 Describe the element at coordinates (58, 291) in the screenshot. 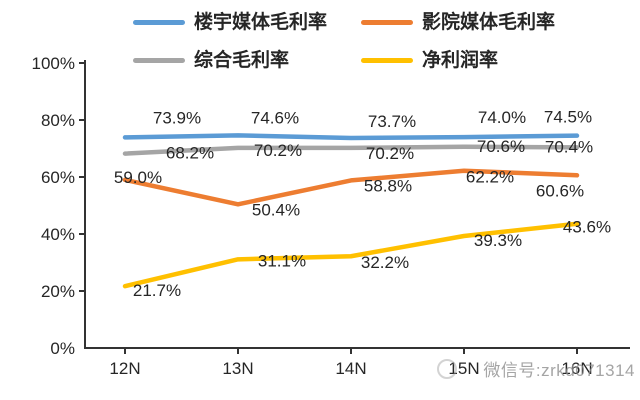

I see `y-axis-tick-label: 20%` at that location.